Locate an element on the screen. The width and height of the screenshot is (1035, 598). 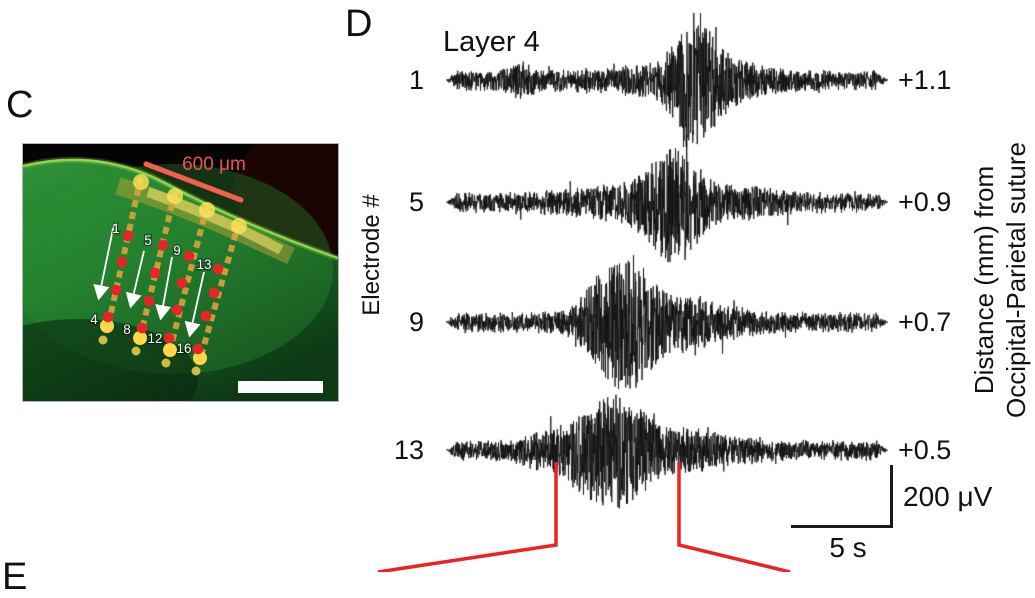
voltage-scale-bar is located at coordinates (891, 496).